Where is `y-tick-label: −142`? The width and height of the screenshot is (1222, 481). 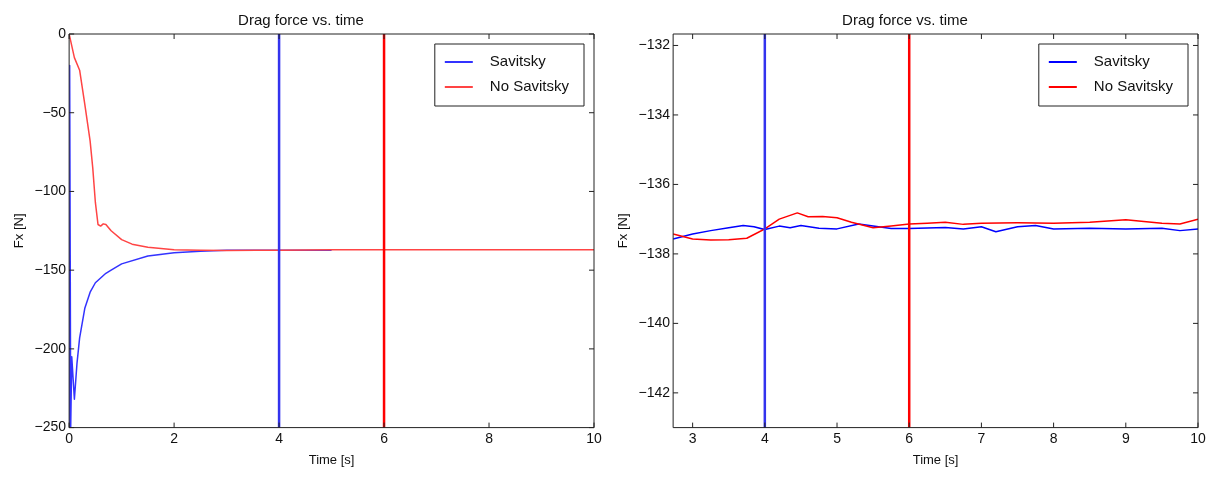 y-tick-label: −142 is located at coordinates (654, 391).